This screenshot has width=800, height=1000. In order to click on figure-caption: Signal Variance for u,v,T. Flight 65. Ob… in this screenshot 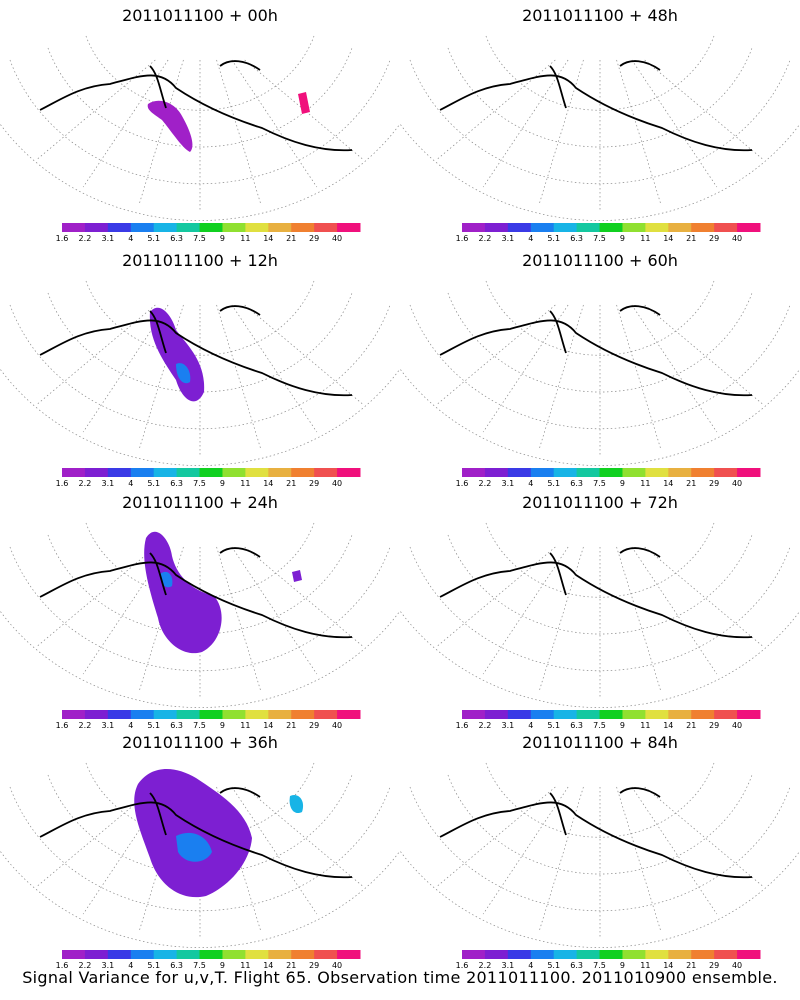, I will do `click(400, 977)`.